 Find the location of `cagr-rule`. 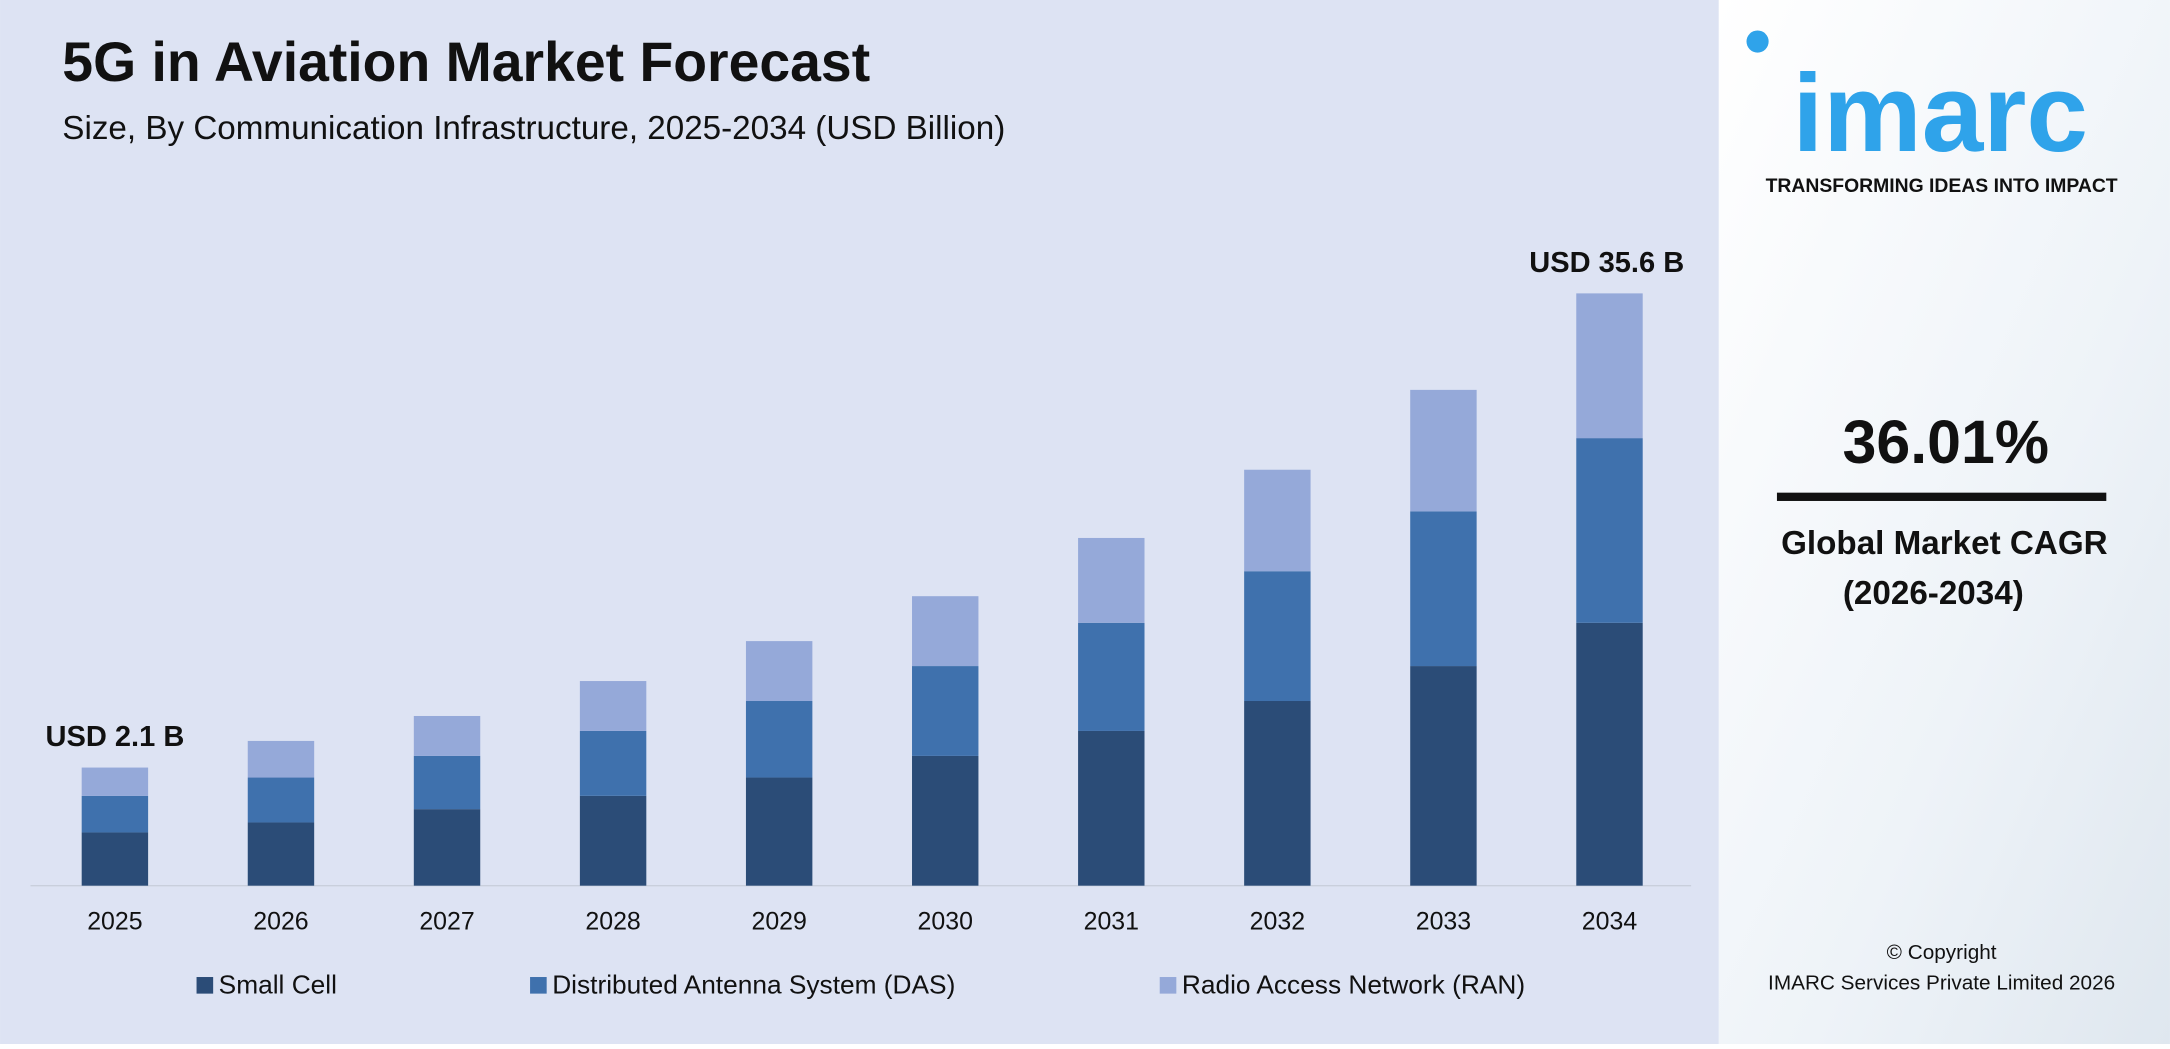

cagr-rule is located at coordinates (1941, 496).